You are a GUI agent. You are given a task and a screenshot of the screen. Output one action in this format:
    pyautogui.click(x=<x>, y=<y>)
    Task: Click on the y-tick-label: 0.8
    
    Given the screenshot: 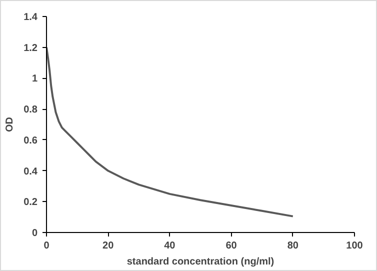 What is the action you would take?
    pyautogui.click(x=31, y=110)
    